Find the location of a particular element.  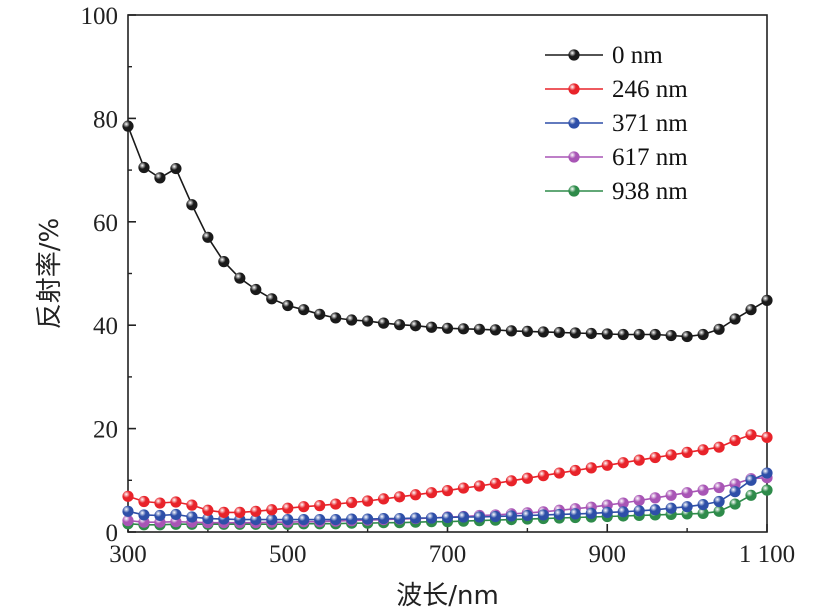

legend-item: 371 nm is located at coordinates (616, 123).